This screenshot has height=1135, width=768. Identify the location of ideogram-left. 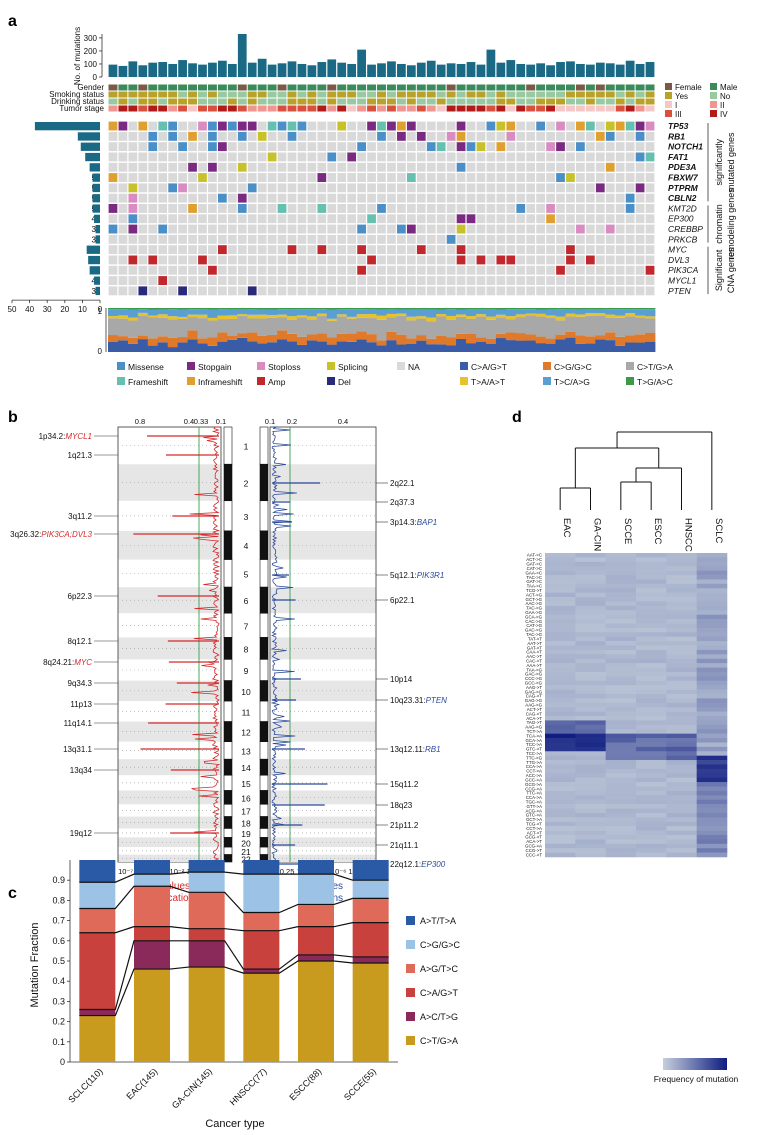
(228, 842).